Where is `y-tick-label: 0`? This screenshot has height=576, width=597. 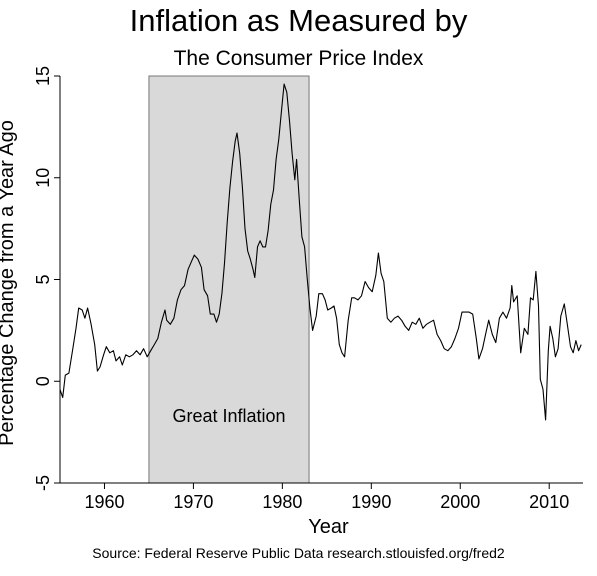 y-tick-label: 0 is located at coordinates (43, 381).